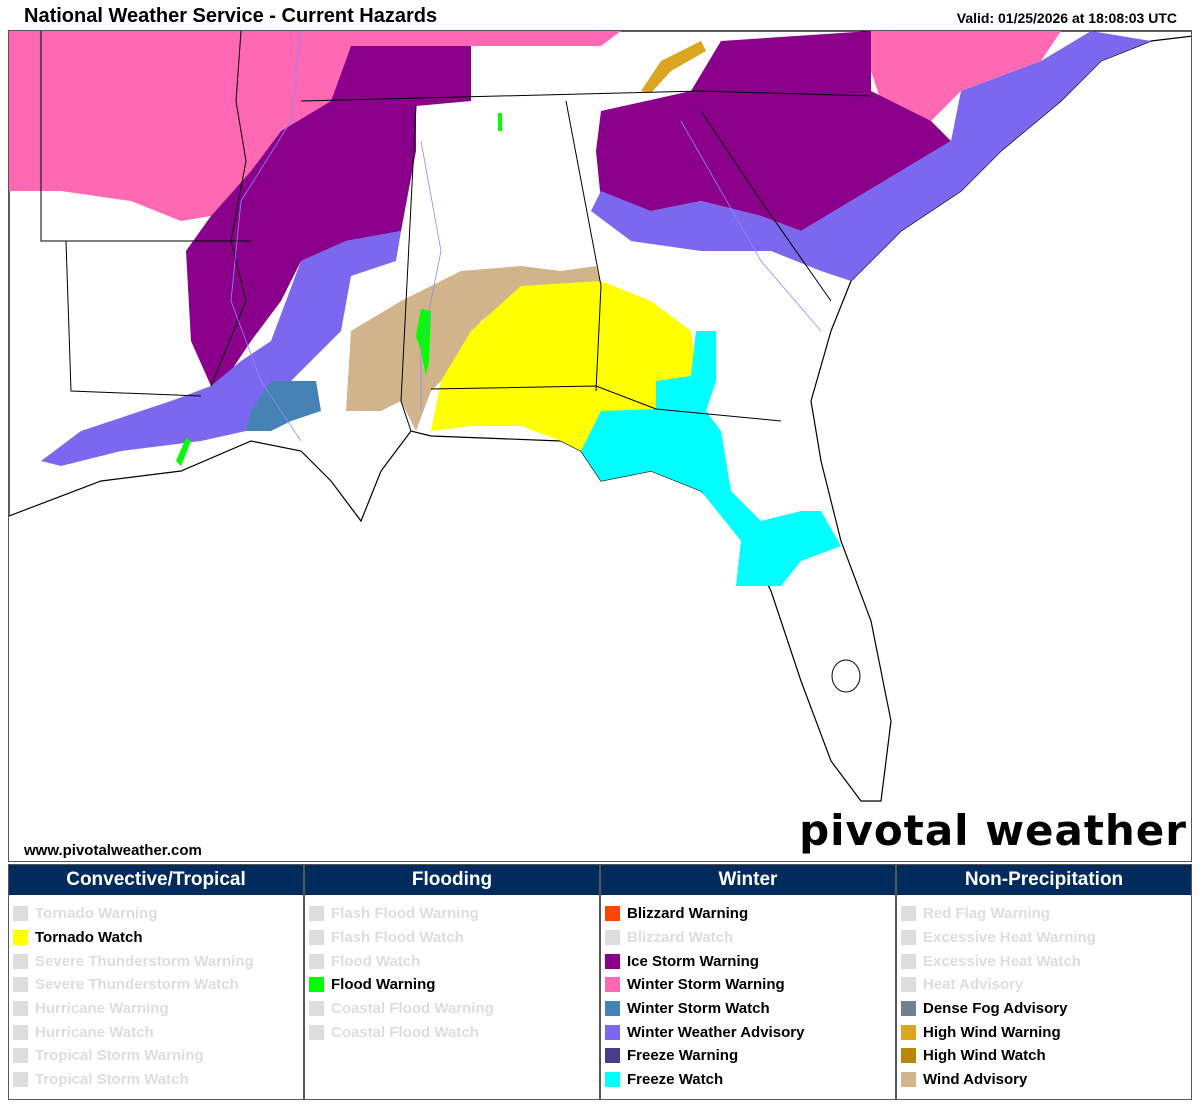 The image size is (1201, 1113). What do you see at coordinates (673, 67) in the screenshot?
I see `high-wind-warning` at bounding box center [673, 67].